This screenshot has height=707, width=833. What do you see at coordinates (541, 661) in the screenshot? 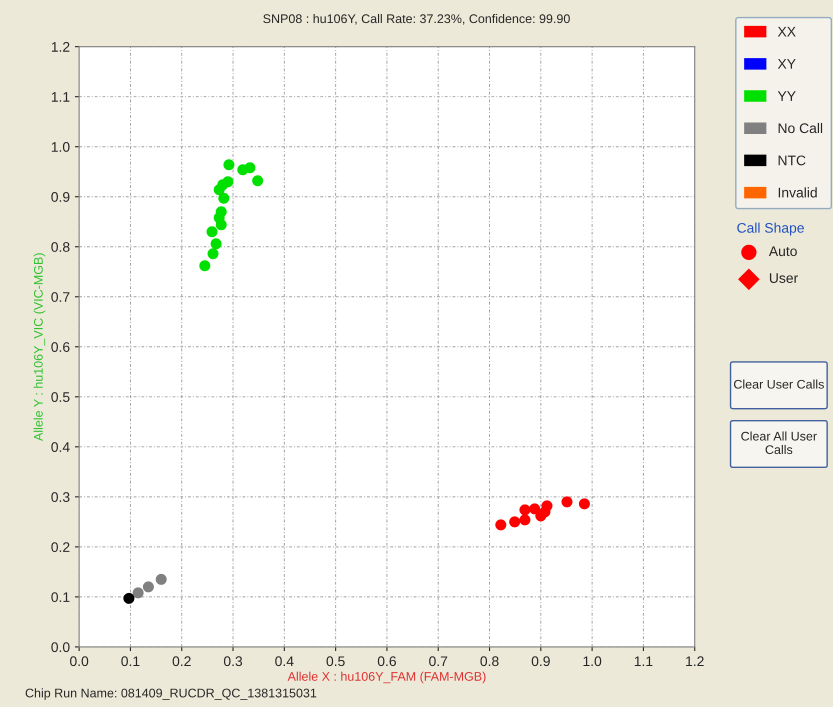
I see `x-tick-label: 0.9` at bounding box center [541, 661].